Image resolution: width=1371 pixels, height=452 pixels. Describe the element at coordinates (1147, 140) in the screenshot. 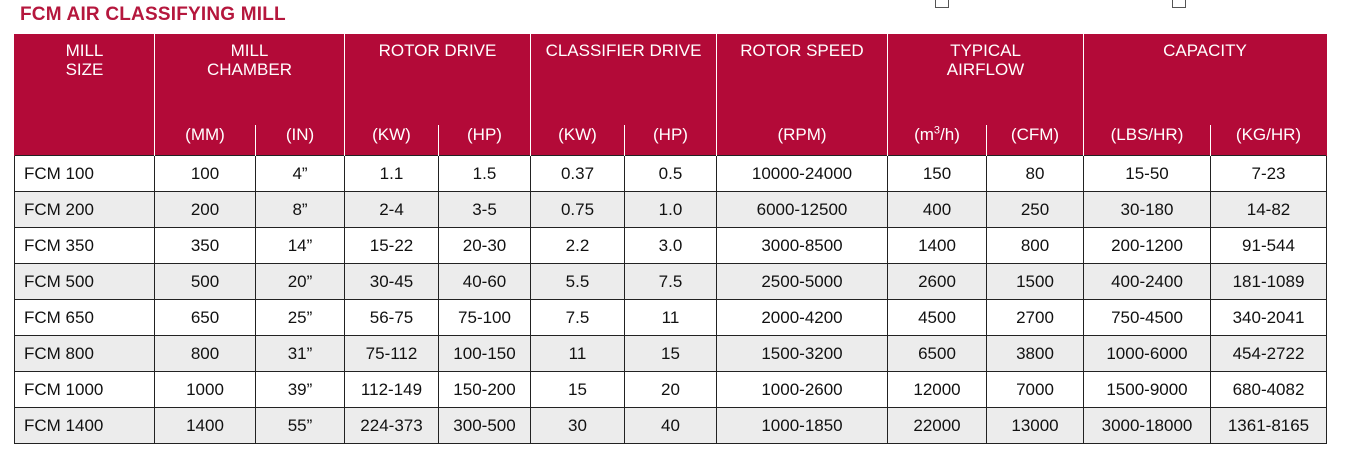

I see `unit-lbs-hr: (LBS/HR)` at that location.